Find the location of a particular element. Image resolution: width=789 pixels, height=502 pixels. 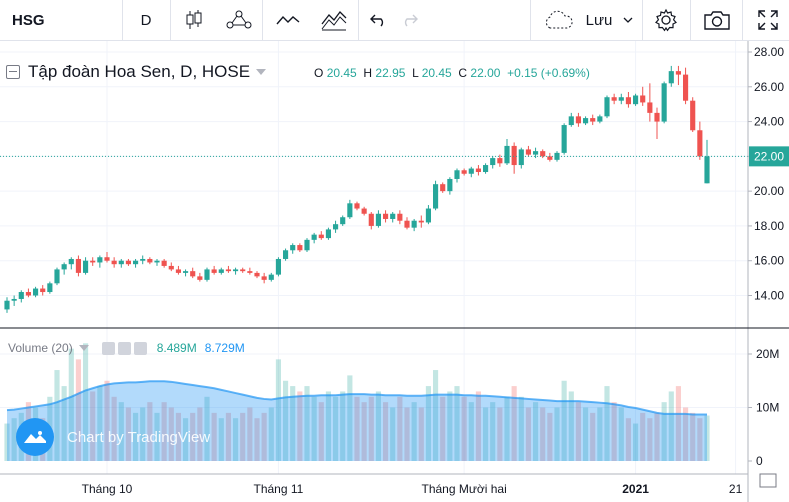

time-tick-label: 2021 is located at coordinates (635, 489).